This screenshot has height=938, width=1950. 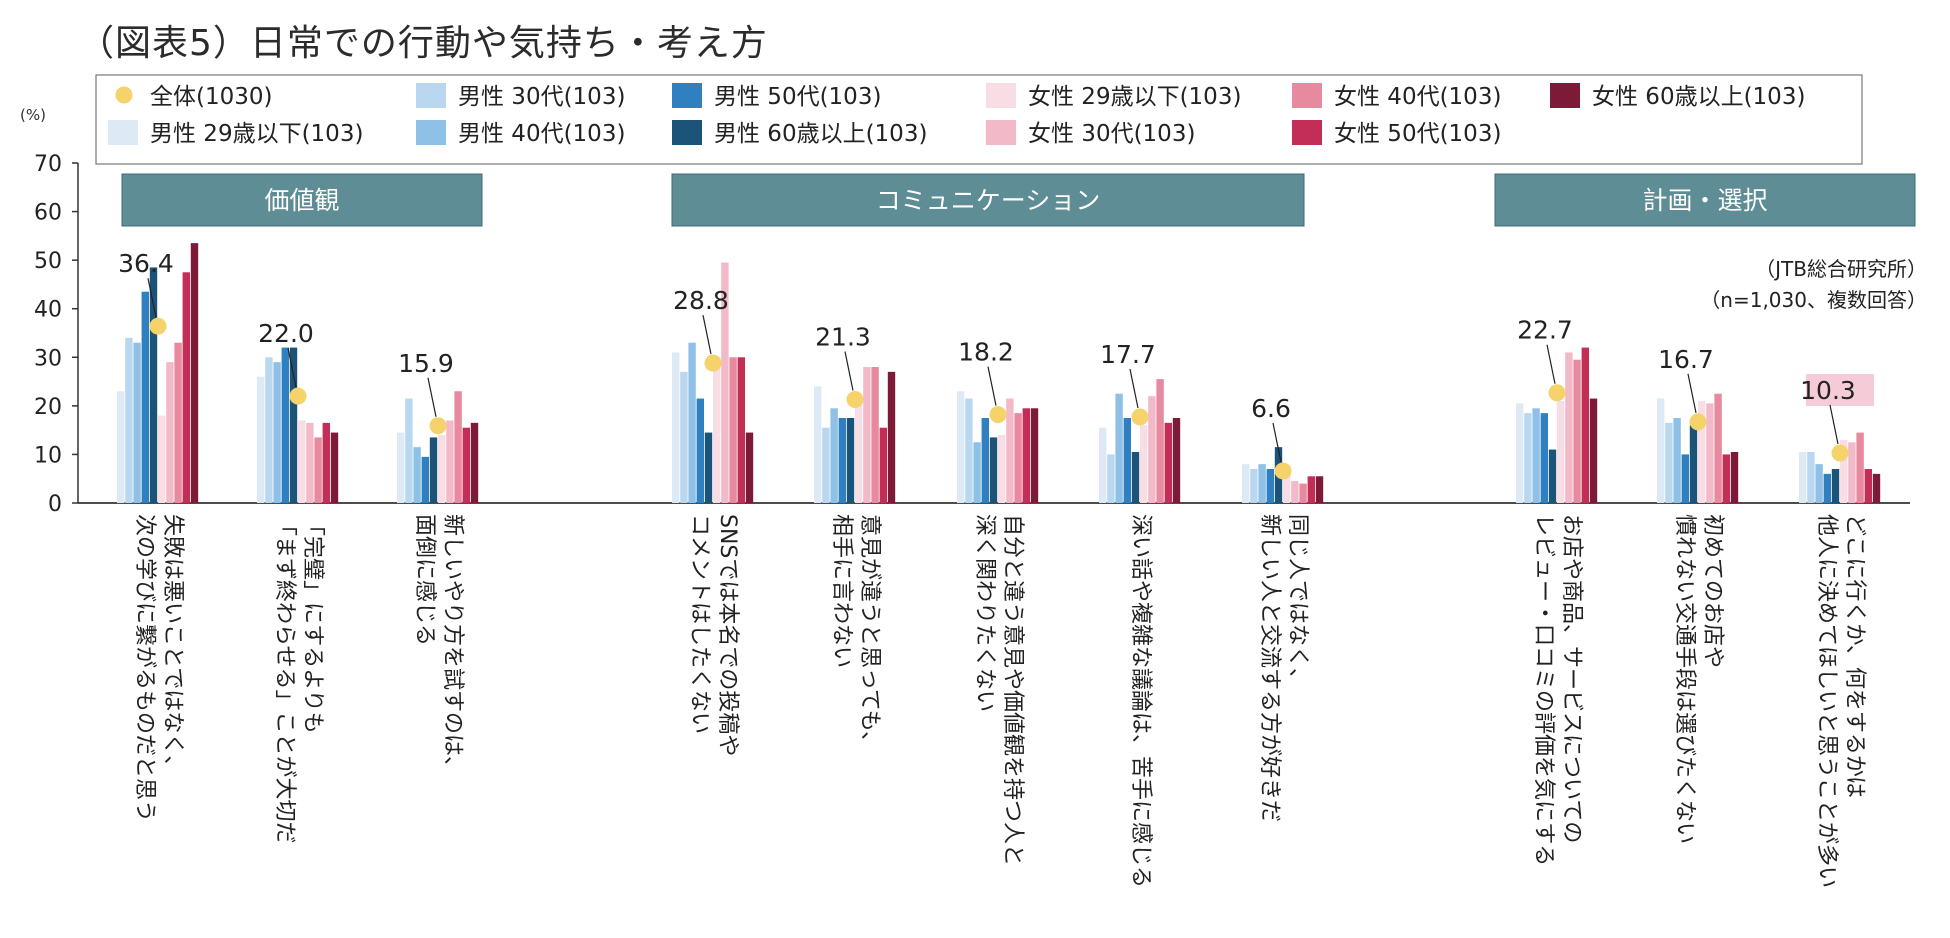 What do you see at coordinates (984, 613) in the screenshot?
I see `category-label: 深く関わりたくない` at bounding box center [984, 613].